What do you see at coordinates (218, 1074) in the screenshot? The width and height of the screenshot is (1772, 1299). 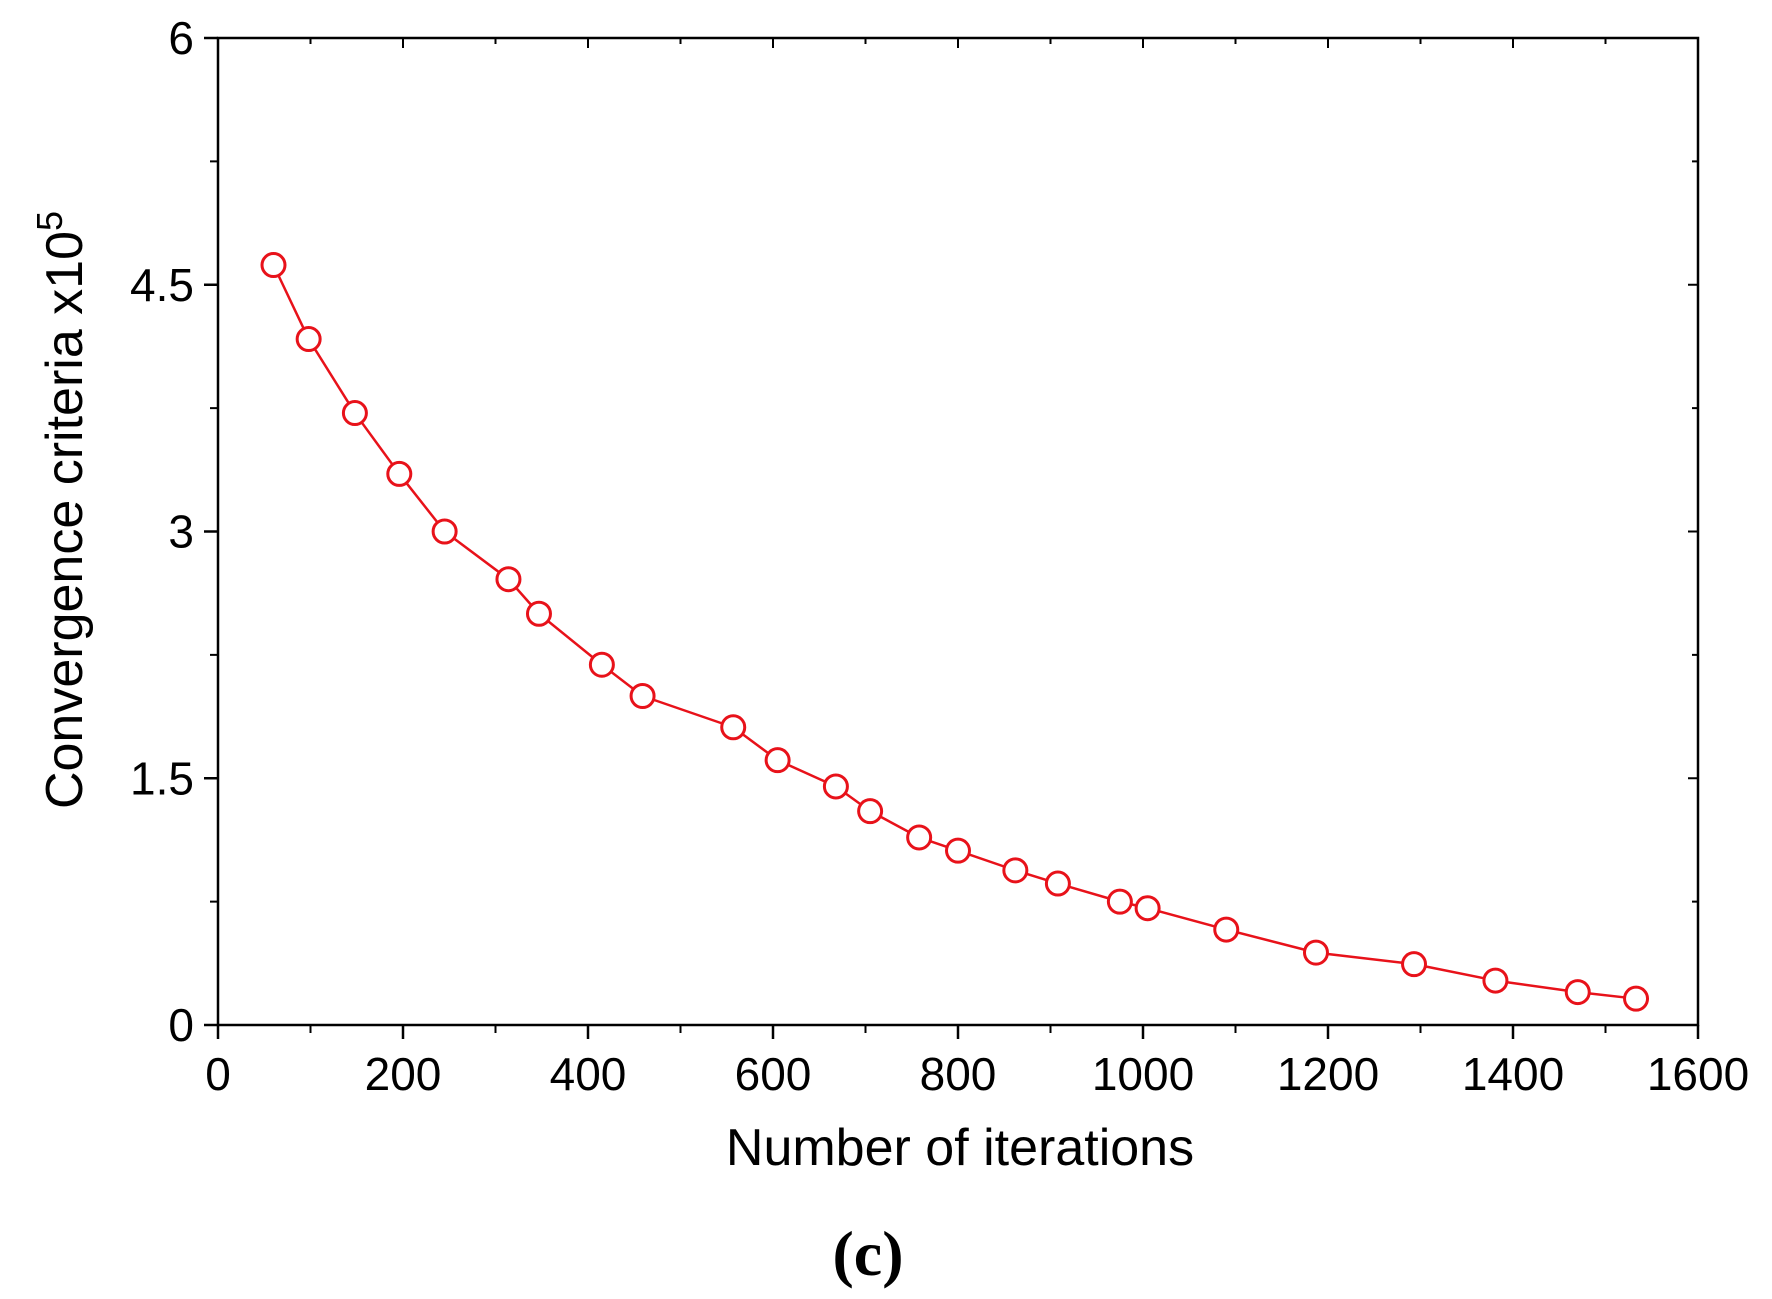 I see `x-tick-label: 0` at bounding box center [218, 1074].